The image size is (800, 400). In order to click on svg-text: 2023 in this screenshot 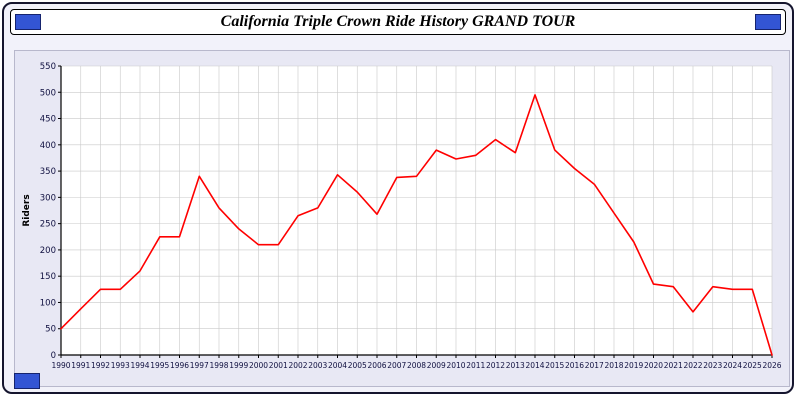, I will do `click(712, 365)`.